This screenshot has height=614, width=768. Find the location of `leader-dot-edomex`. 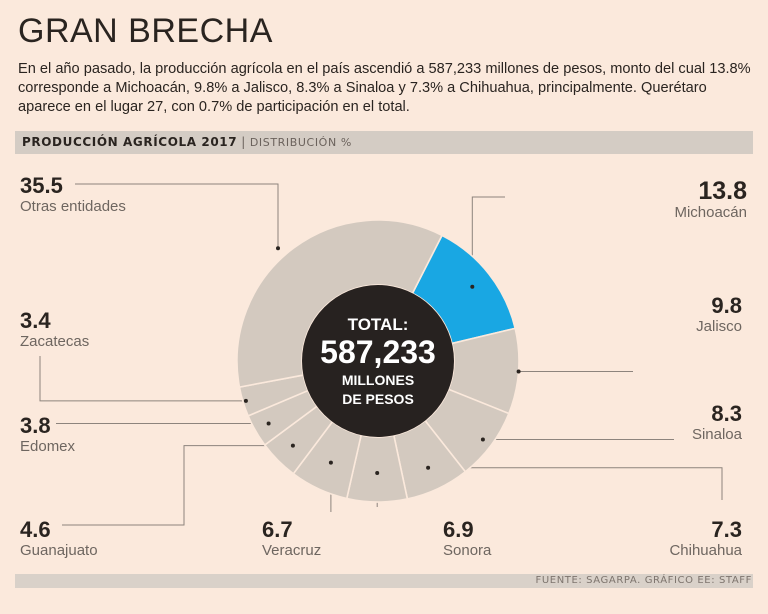

leader-dot-edomex is located at coordinates (268, 423).